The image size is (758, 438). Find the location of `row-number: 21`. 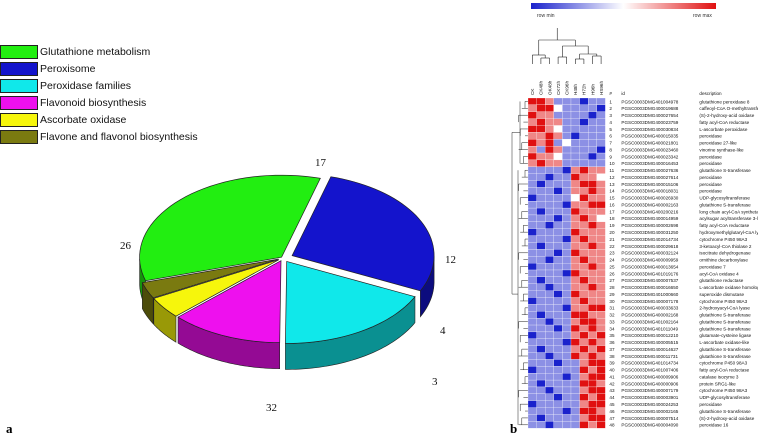

row-number: 21 is located at coordinates (612, 239).